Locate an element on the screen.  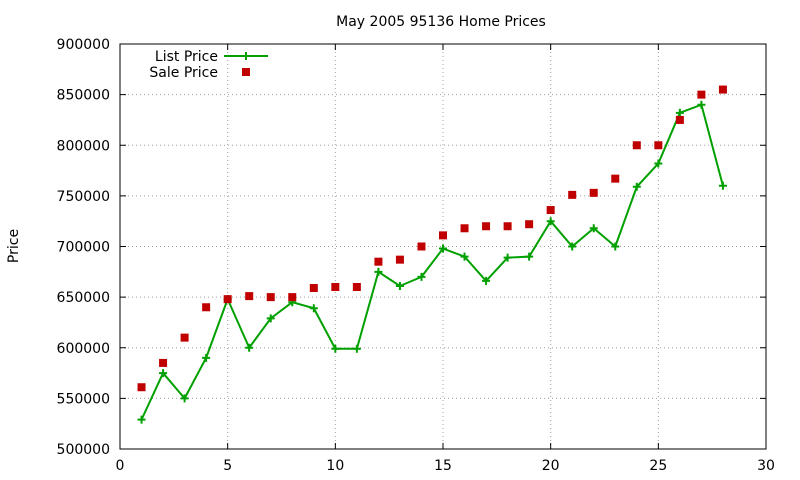
x-tick-label: 10 is located at coordinates (335, 466).